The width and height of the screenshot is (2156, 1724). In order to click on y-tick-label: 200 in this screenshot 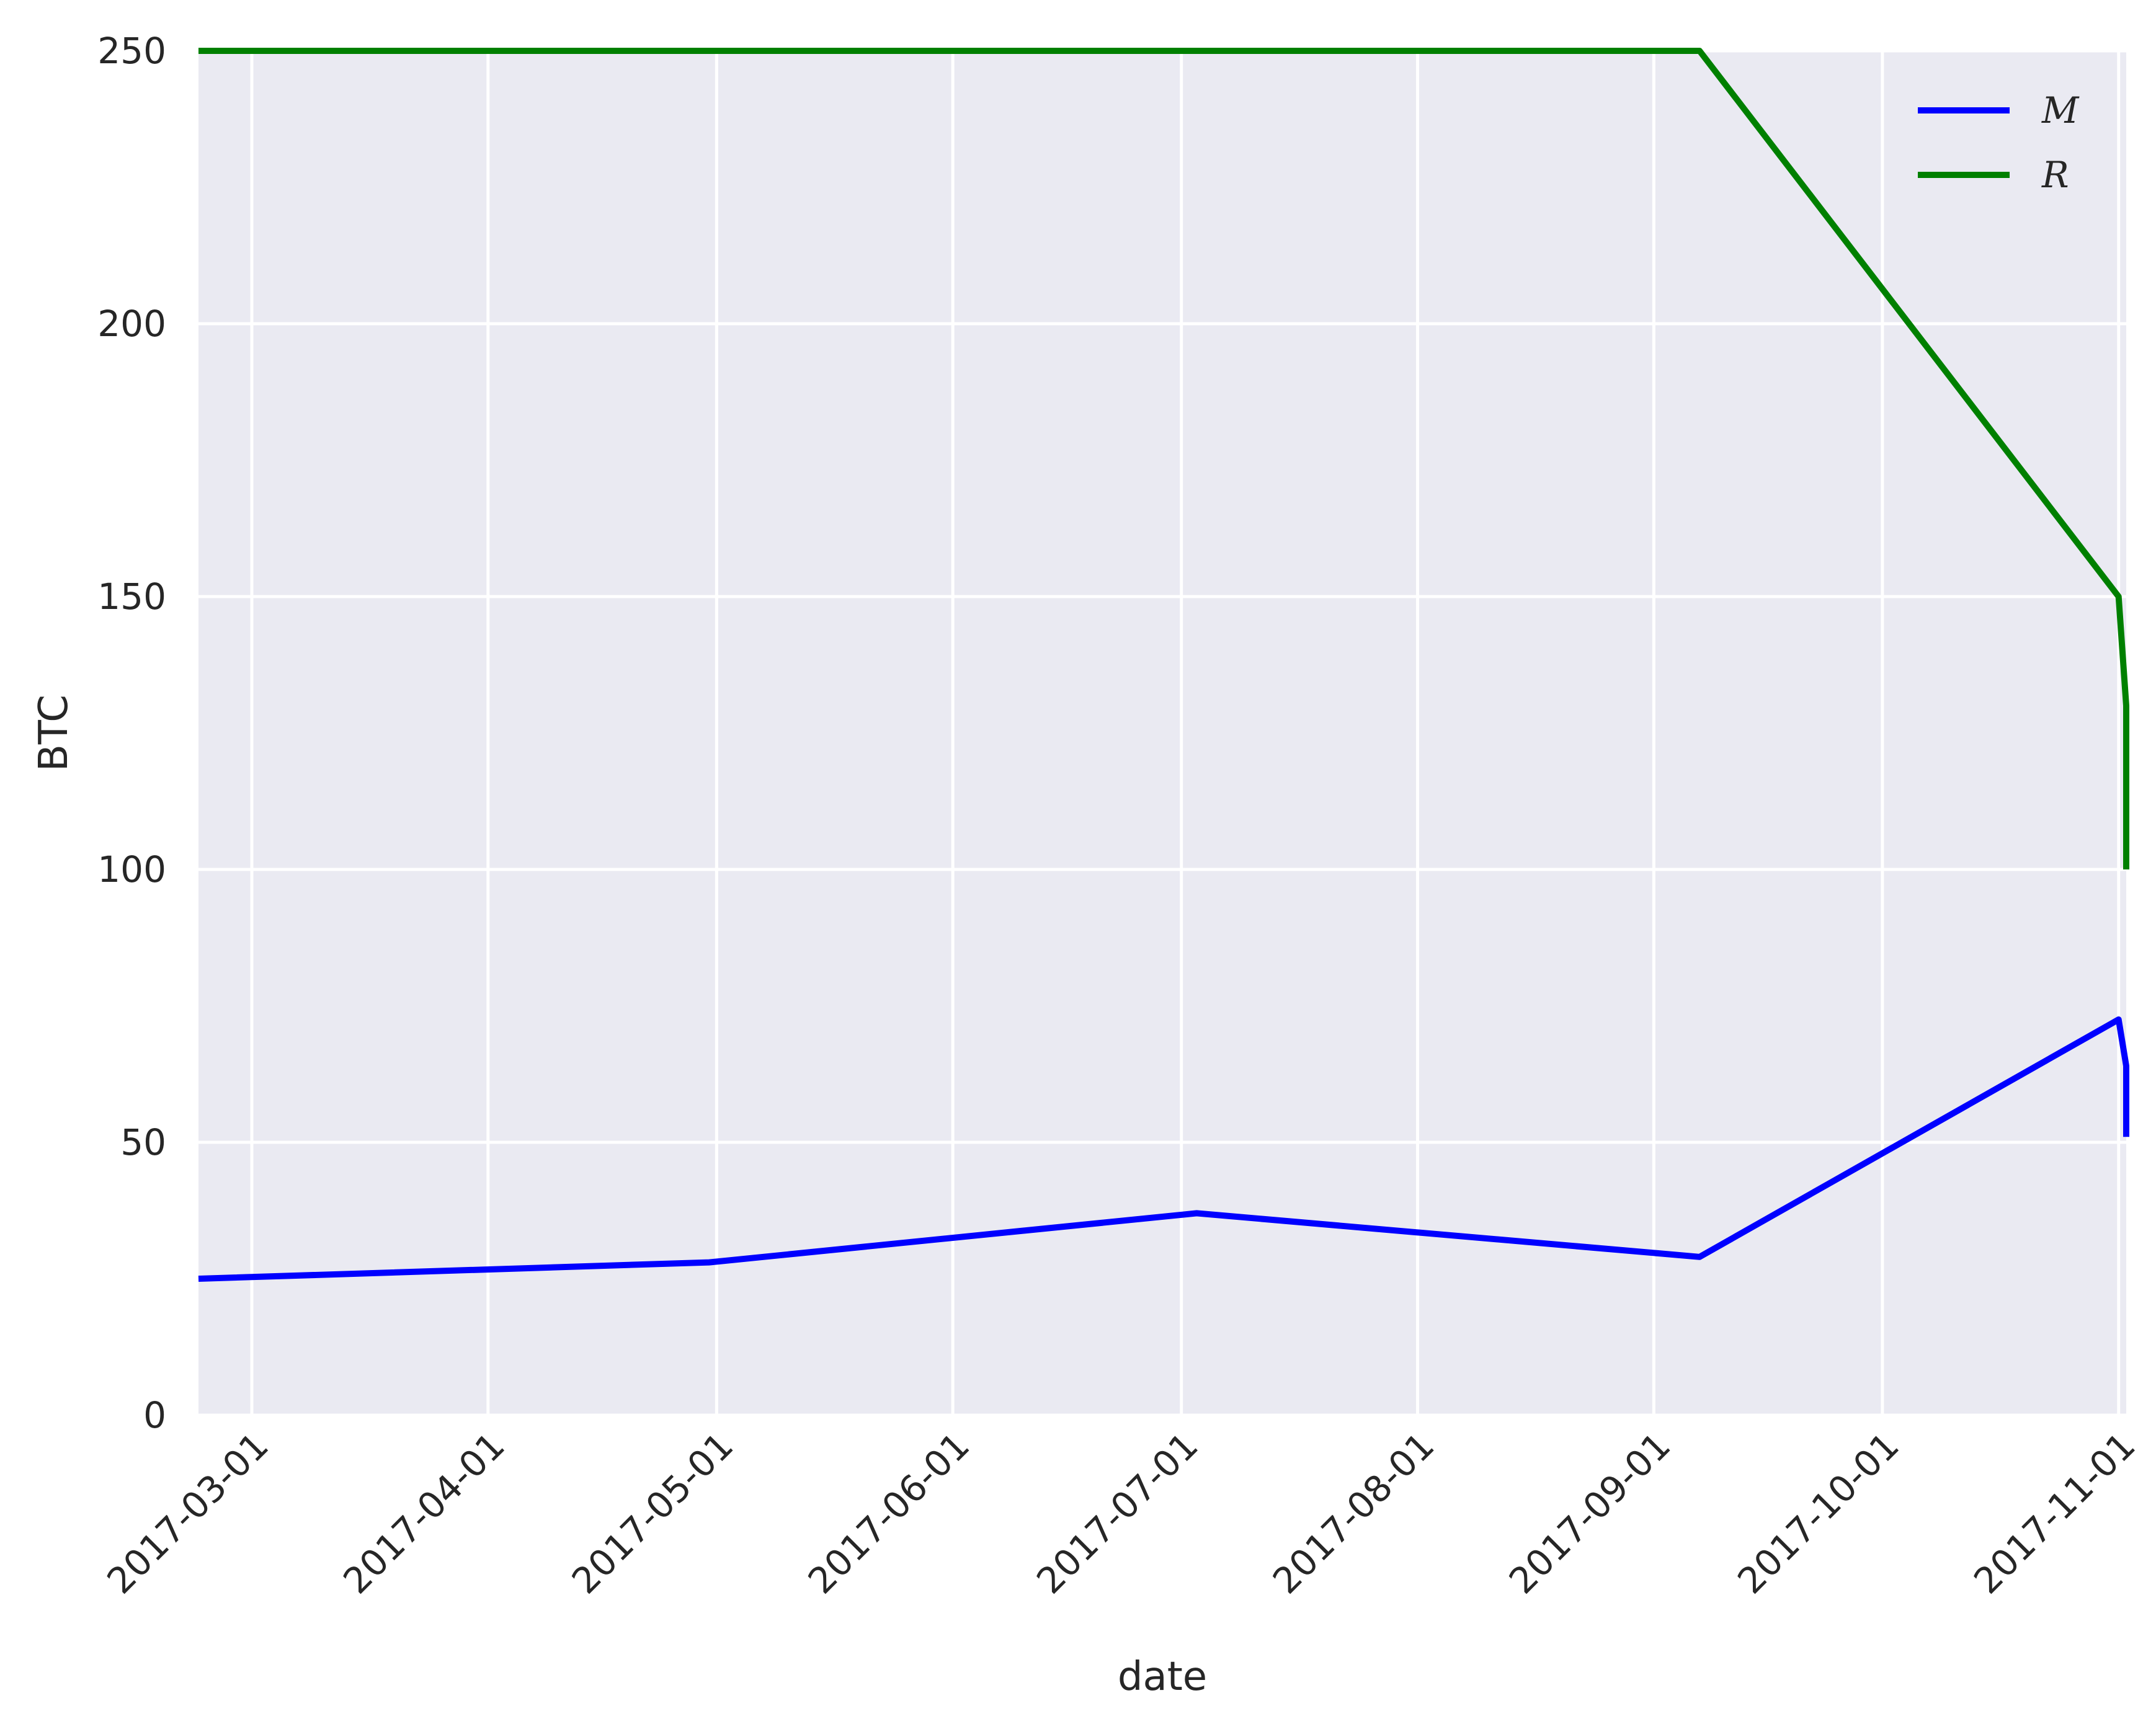, I will do `click(131, 324)`.